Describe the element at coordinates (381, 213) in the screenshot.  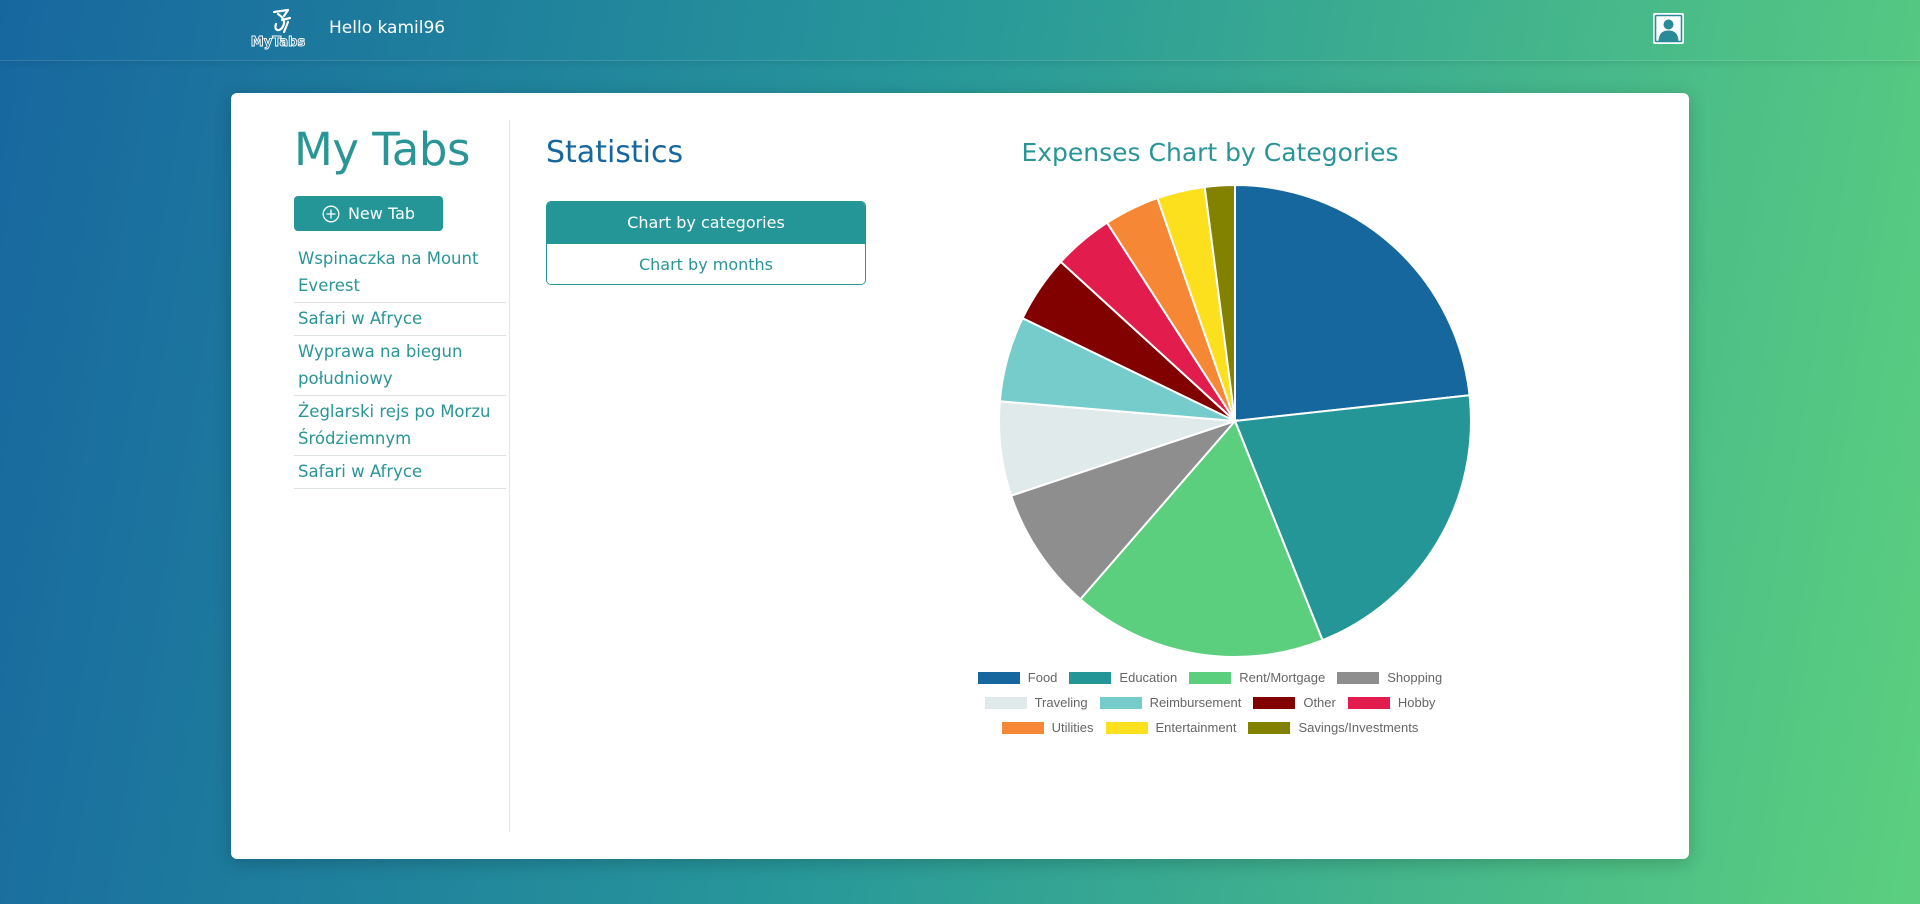
I see `new-tab-label: New Tab` at that location.